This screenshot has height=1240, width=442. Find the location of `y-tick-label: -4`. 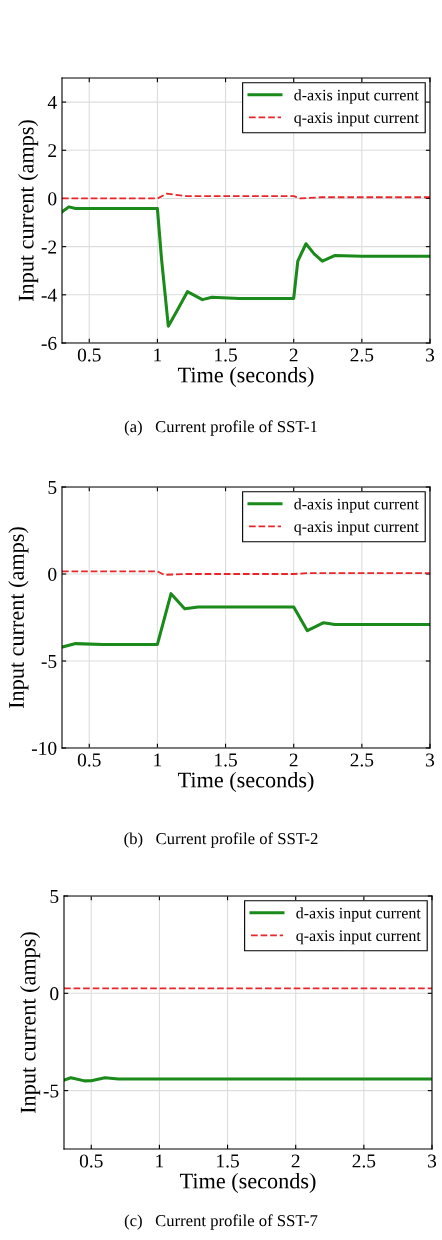

y-tick-label: -4 is located at coordinates (49, 295).